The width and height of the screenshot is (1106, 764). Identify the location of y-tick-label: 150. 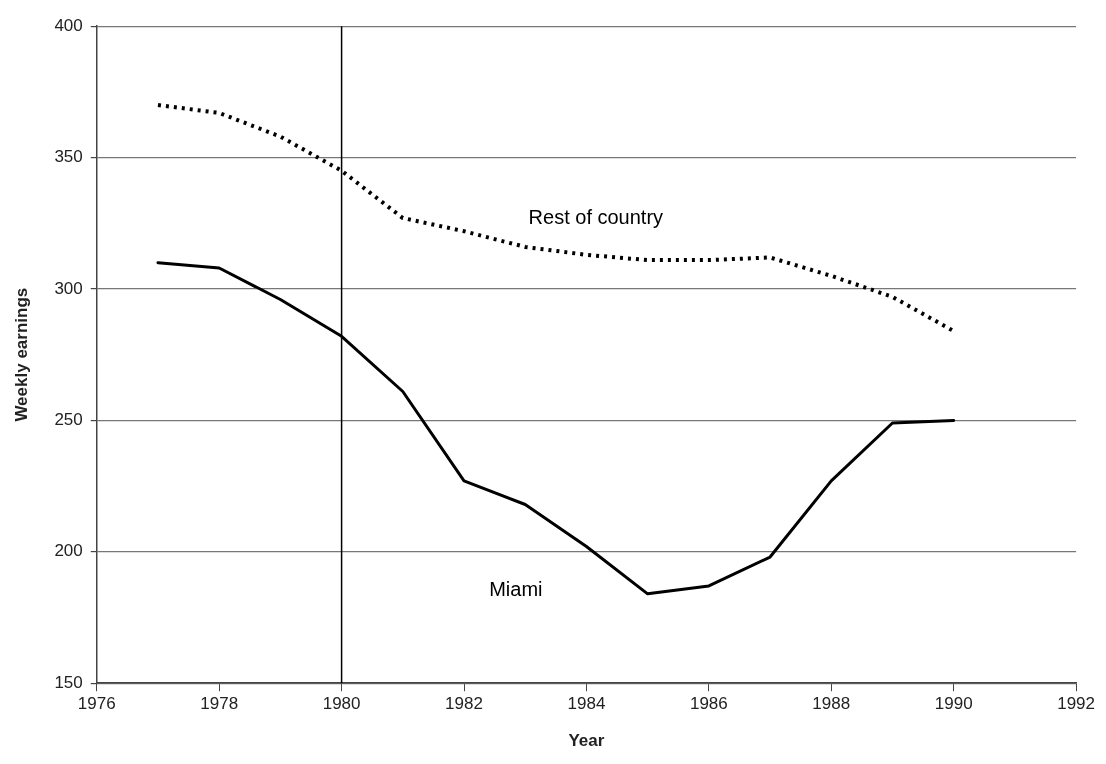
(68, 682).